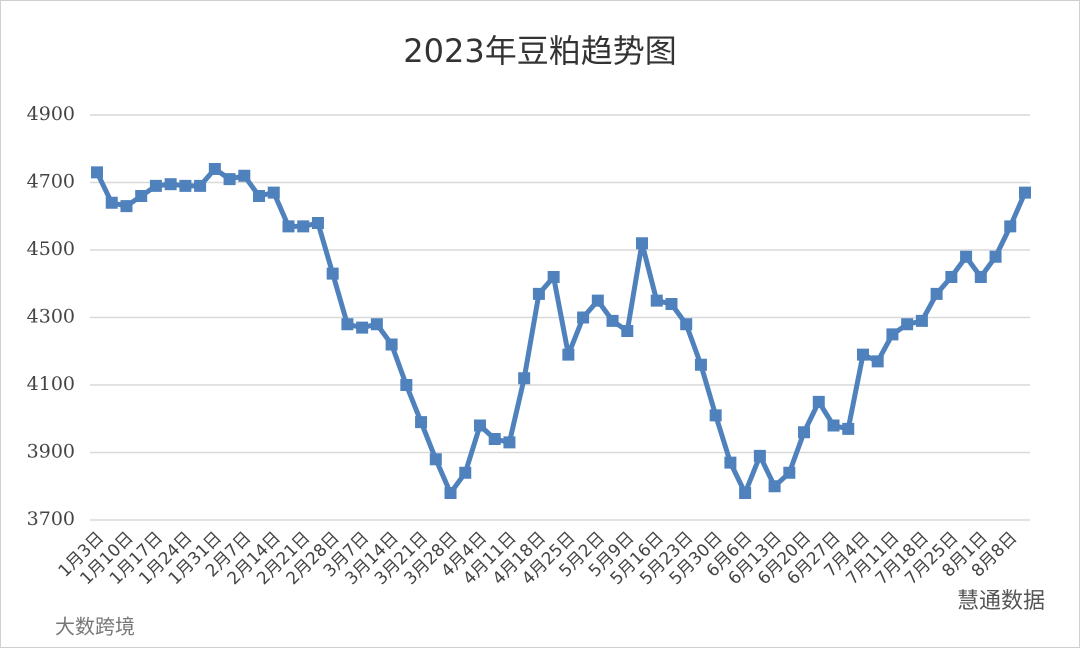 The image size is (1080, 648). I want to click on y-tick-label: 3700, so click(51, 519).